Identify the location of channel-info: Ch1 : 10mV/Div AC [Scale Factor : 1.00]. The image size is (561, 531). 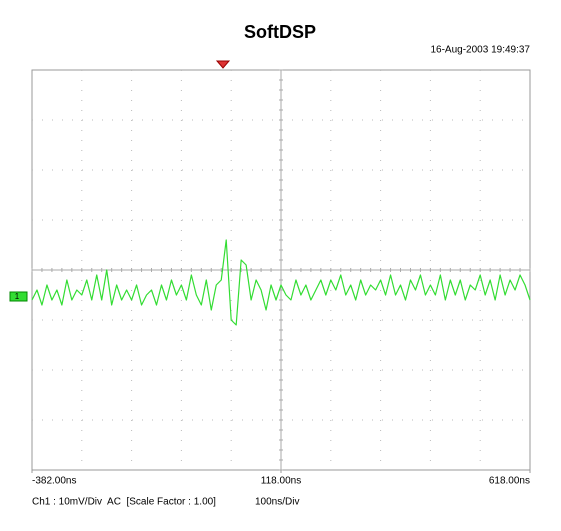
(124, 502).